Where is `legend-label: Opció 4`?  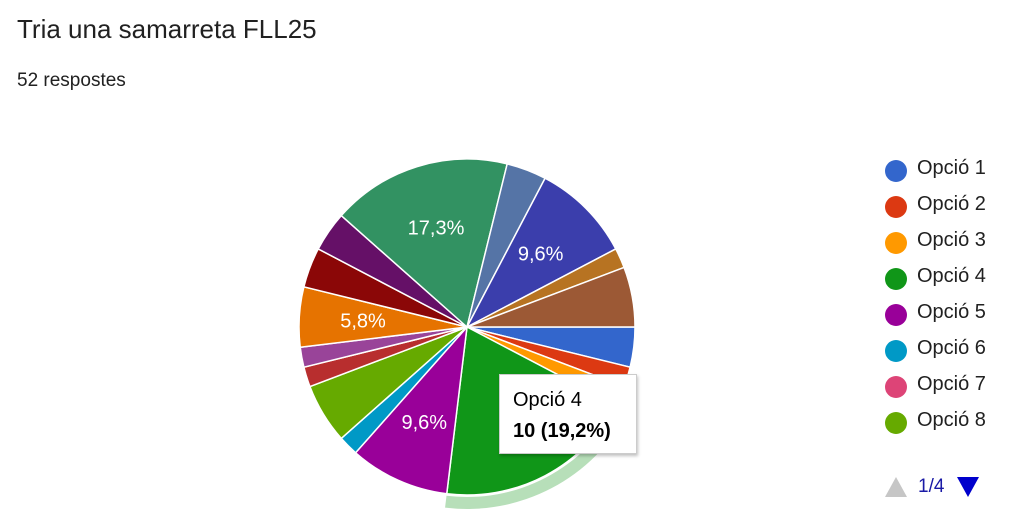
legend-label: Opció 4 is located at coordinates (951, 276).